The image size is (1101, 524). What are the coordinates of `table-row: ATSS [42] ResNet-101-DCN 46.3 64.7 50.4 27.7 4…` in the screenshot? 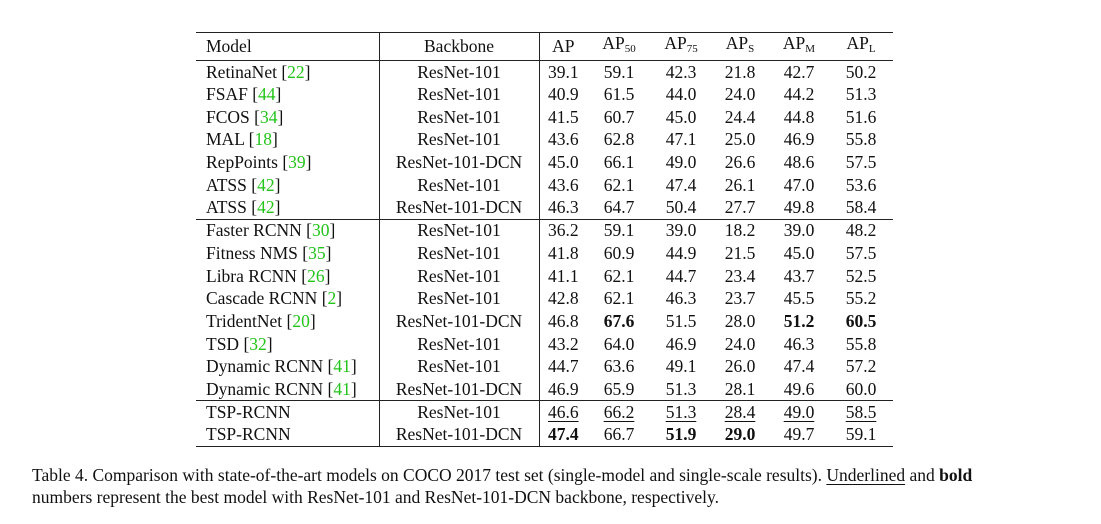 It's located at (544, 208).